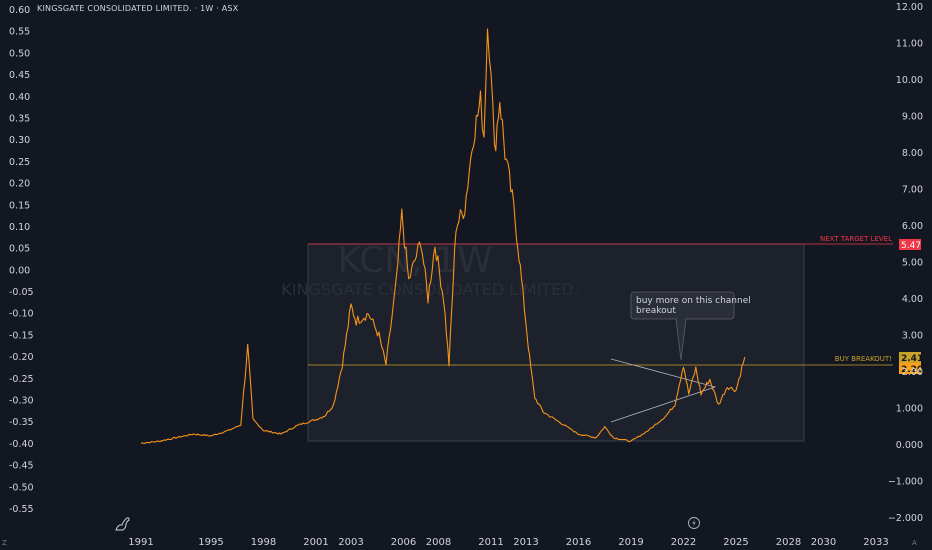  What do you see at coordinates (21, 292) in the screenshot?
I see `left-axis-tick-label: -0.05` at bounding box center [21, 292].